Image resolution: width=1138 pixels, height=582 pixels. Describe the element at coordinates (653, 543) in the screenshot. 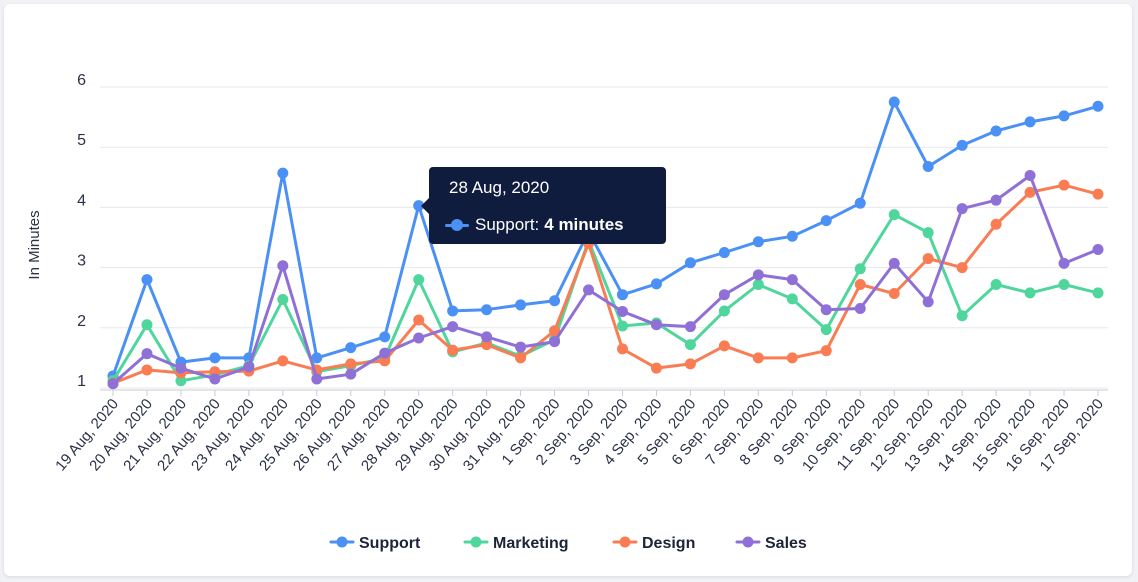

I see `legend-item-design: Design` at that location.